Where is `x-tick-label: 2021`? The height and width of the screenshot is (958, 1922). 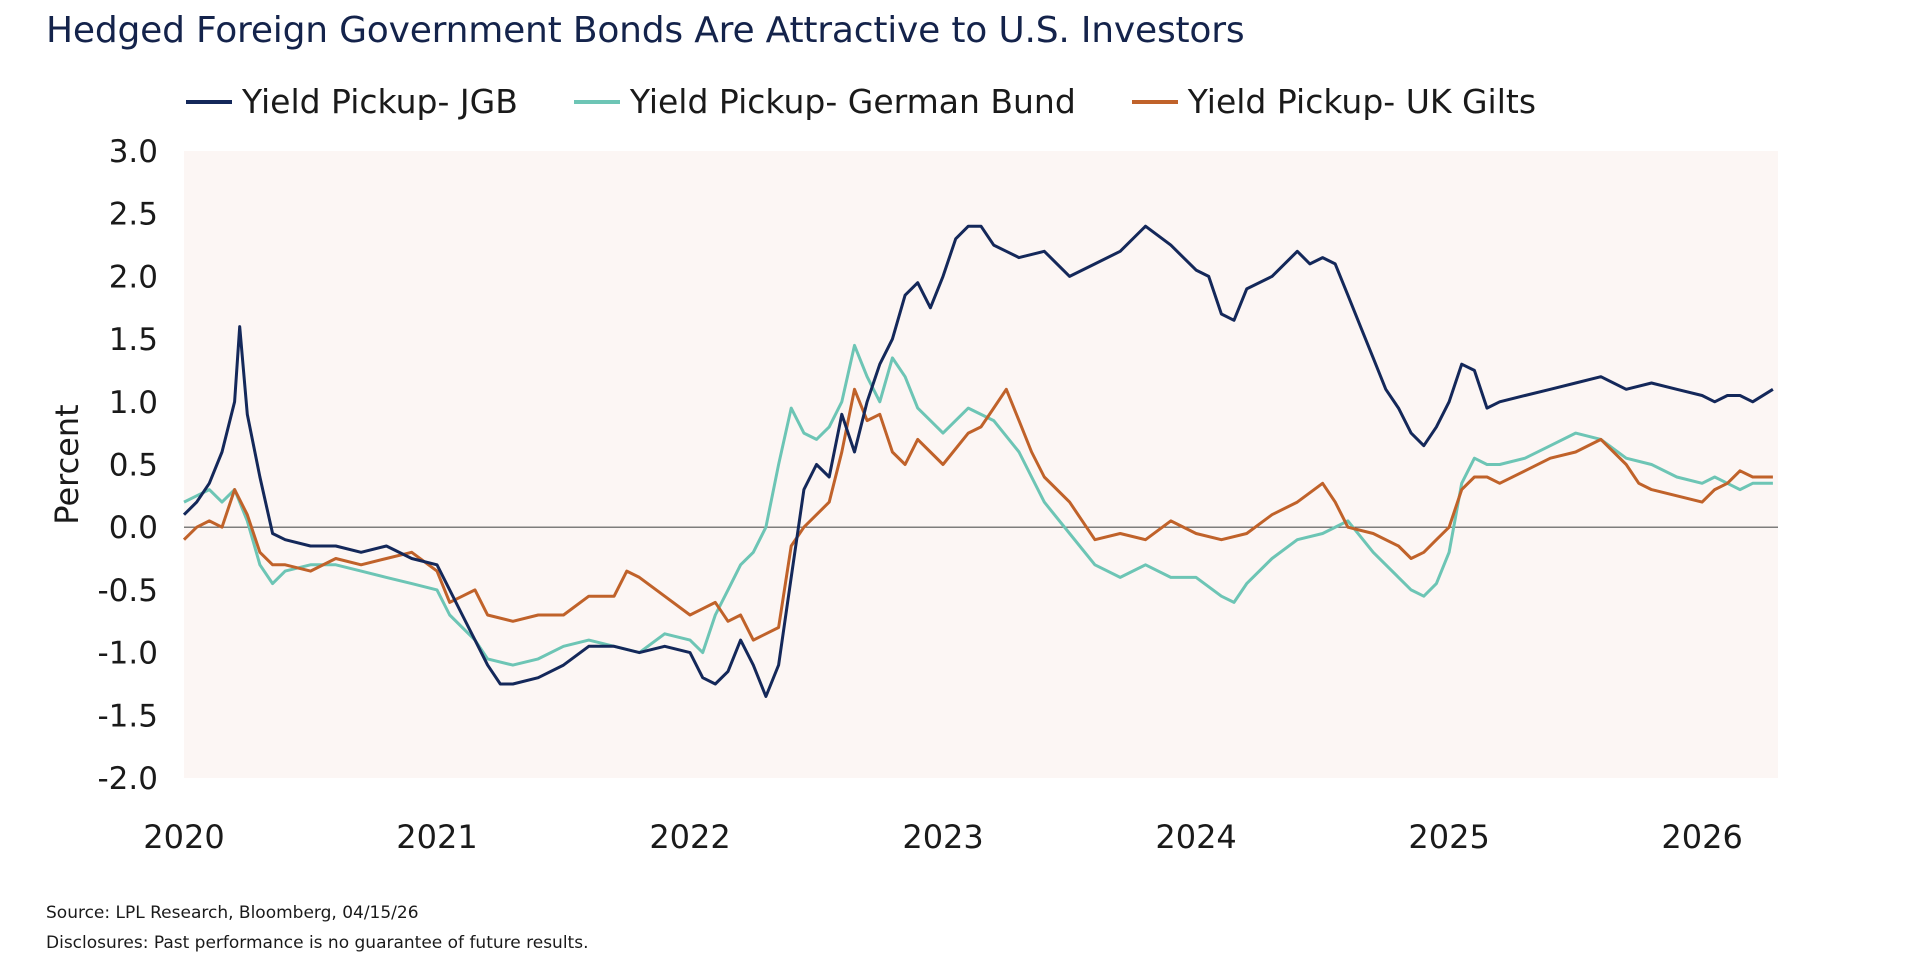 x-tick-label: 2021 is located at coordinates (436, 837).